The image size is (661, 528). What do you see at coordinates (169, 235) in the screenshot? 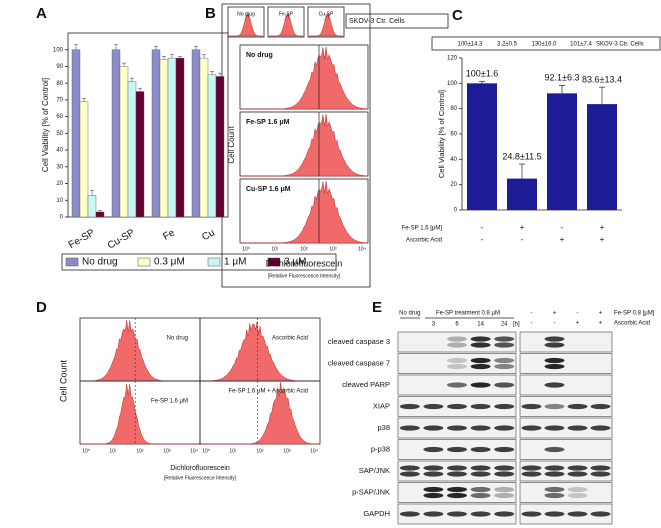
I see `x-tick-label: Fe` at bounding box center [169, 235].